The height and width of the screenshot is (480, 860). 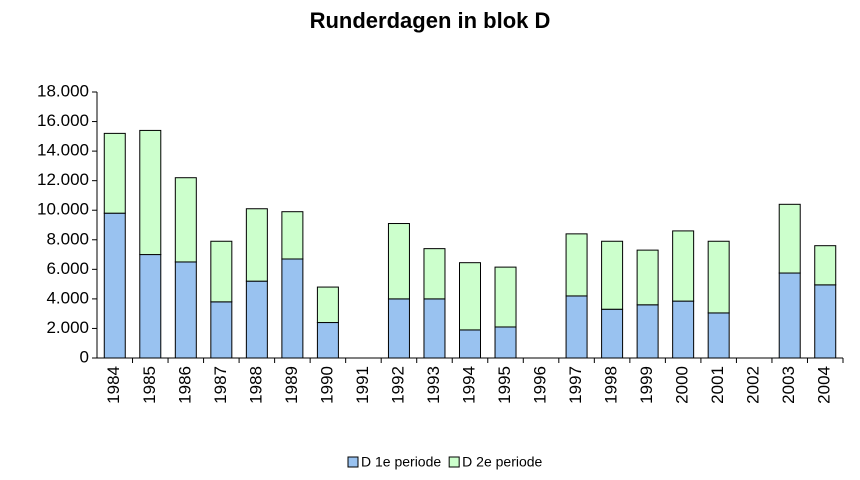 I want to click on chart-title: Runderdagen in blok D, so click(x=430, y=20).